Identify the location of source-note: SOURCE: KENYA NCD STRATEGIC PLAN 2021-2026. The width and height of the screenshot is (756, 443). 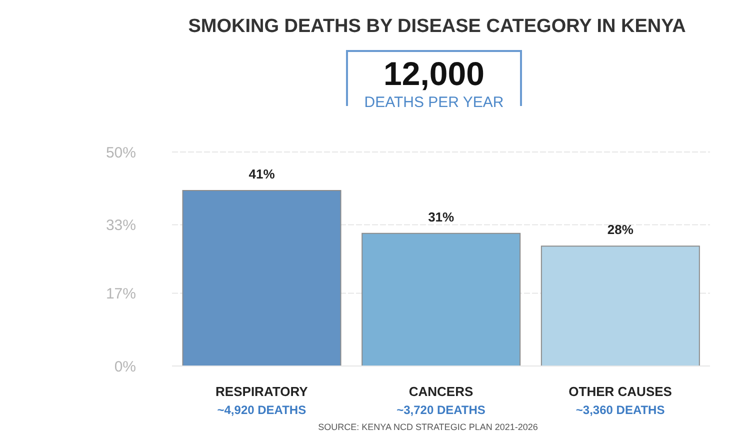
(428, 427).